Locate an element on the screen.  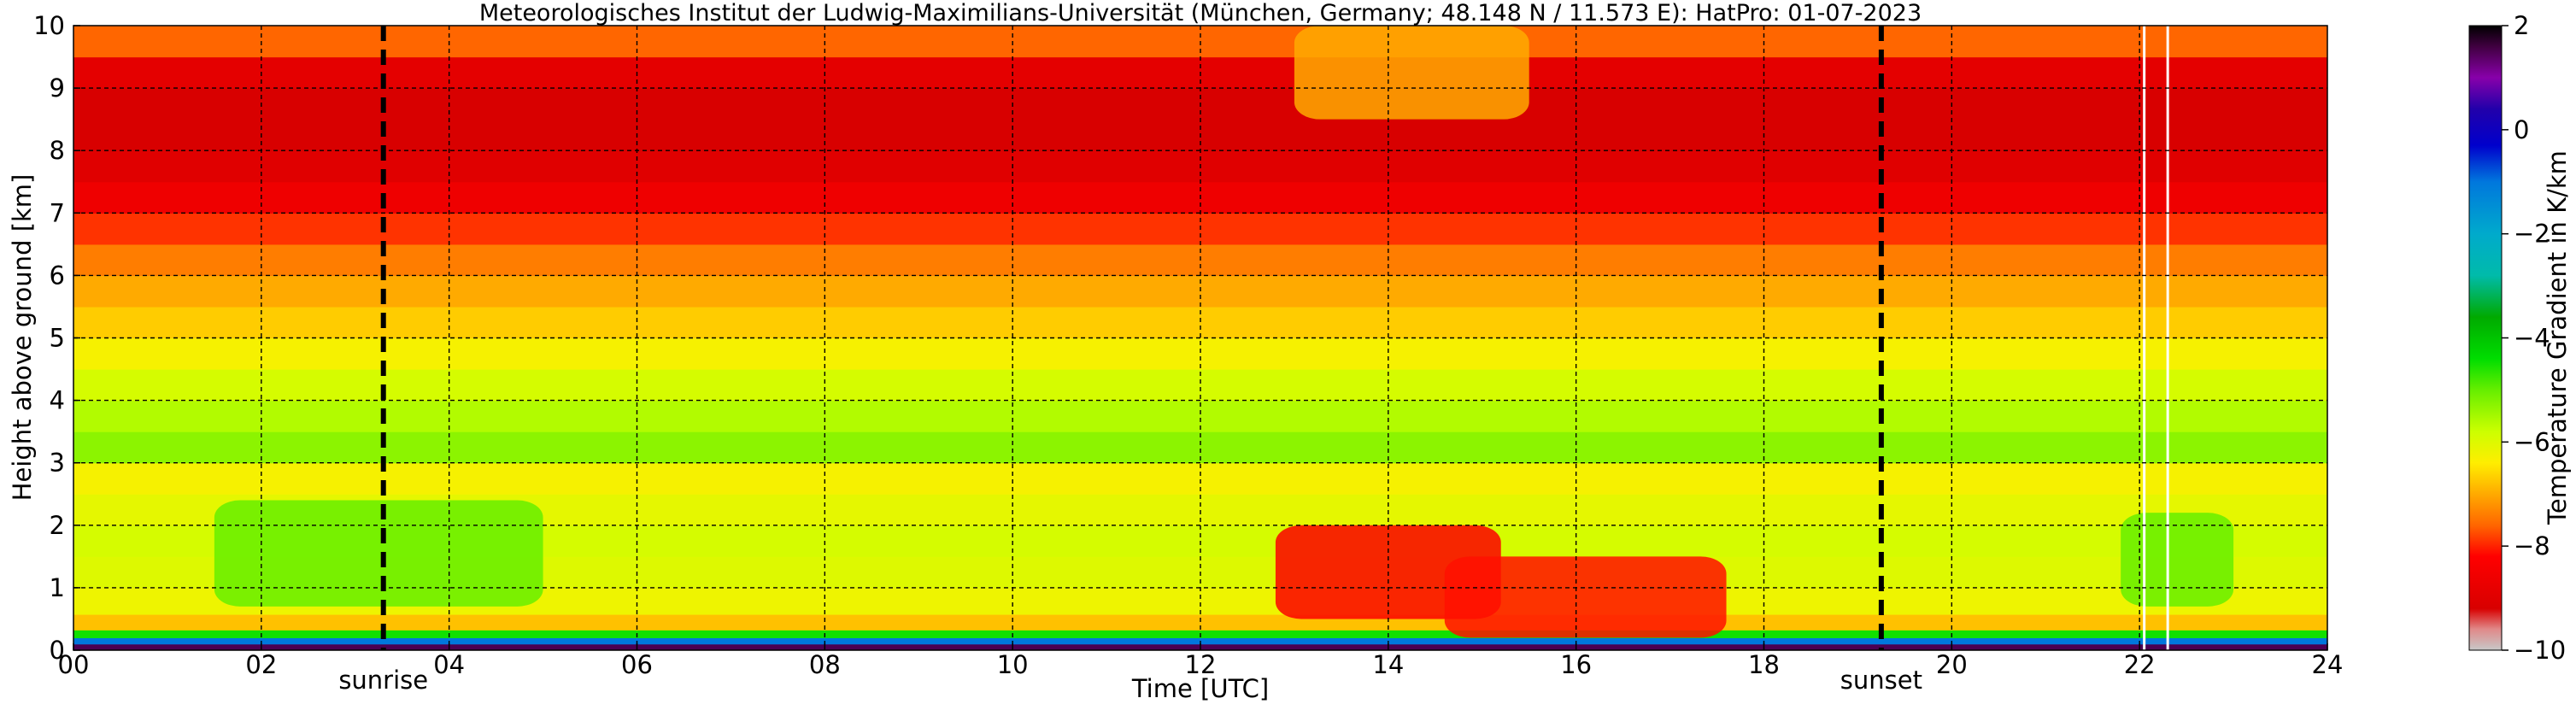
colorbar-tick-label: 2 is located at coordinates (2521, 25).